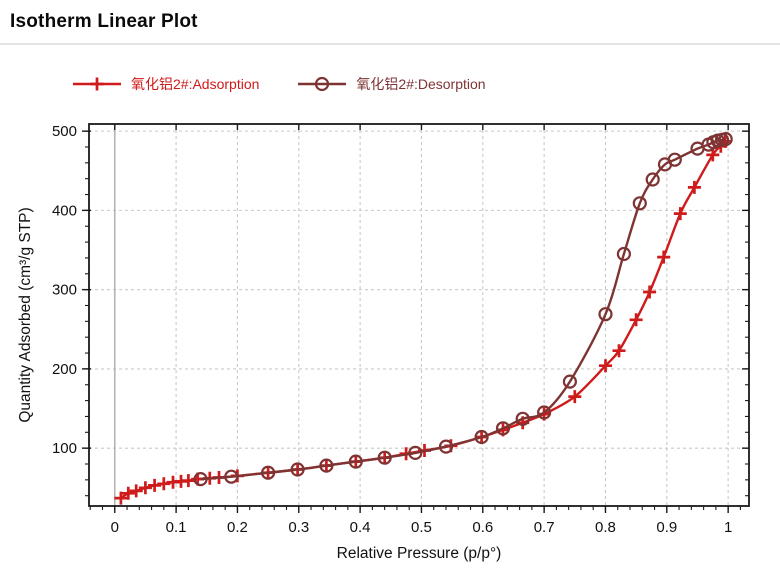 This screenshot has height=588, width=780. What do you see at coordinates (64, 369) in the screenshot?
I see `svg-text: 200` at bounding box center [64, 369].